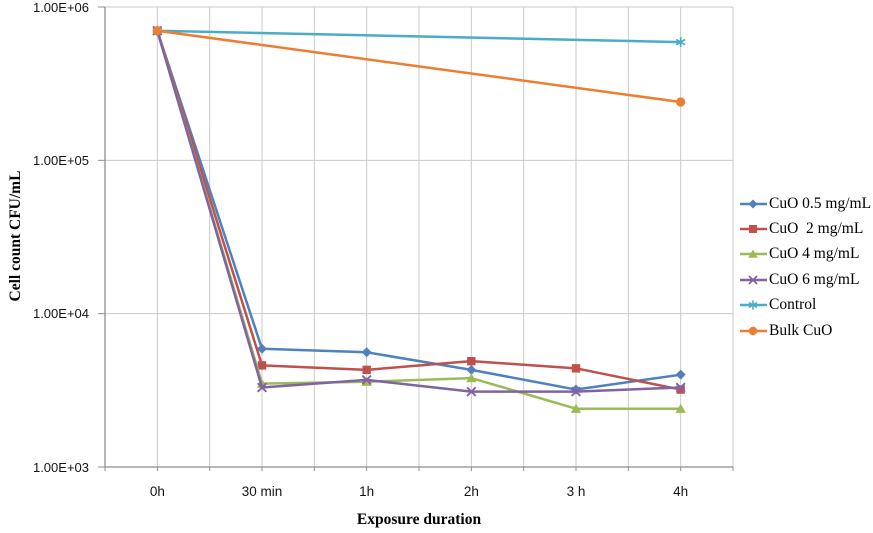 Image resolution: width=873 pixels, height=533 pixels. I want to click on legend-item: Control, so click(805, 305).